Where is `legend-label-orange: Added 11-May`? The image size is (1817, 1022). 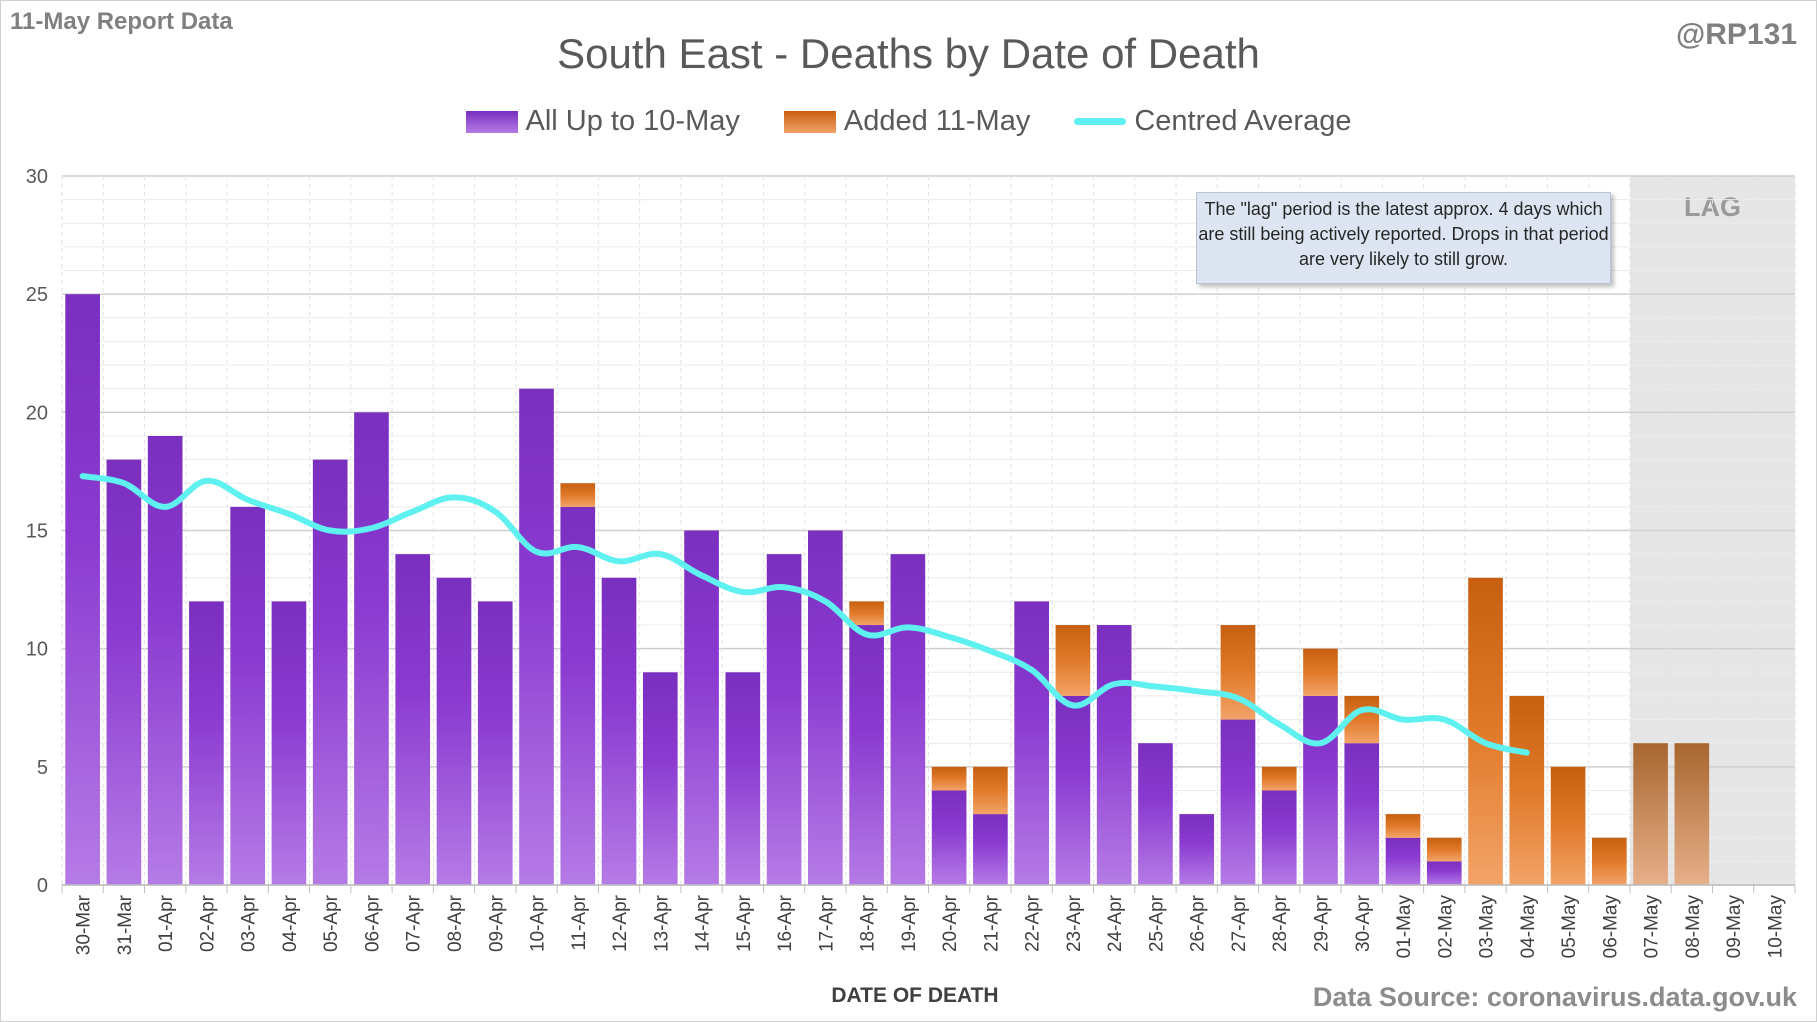 legend-label-orange: Added 11-May is located at coordinates (937, 121).